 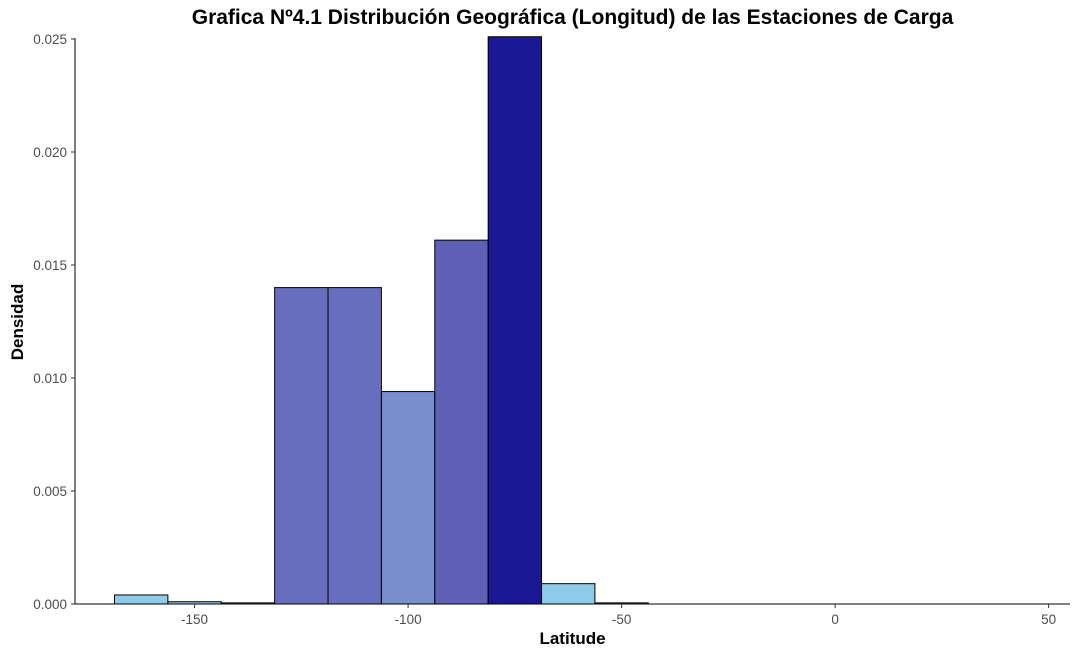 What do you see at coordinates (50, 378) in the screenshot?
I see `y-tick-label: 0.010` at bounding box center [50, 378].